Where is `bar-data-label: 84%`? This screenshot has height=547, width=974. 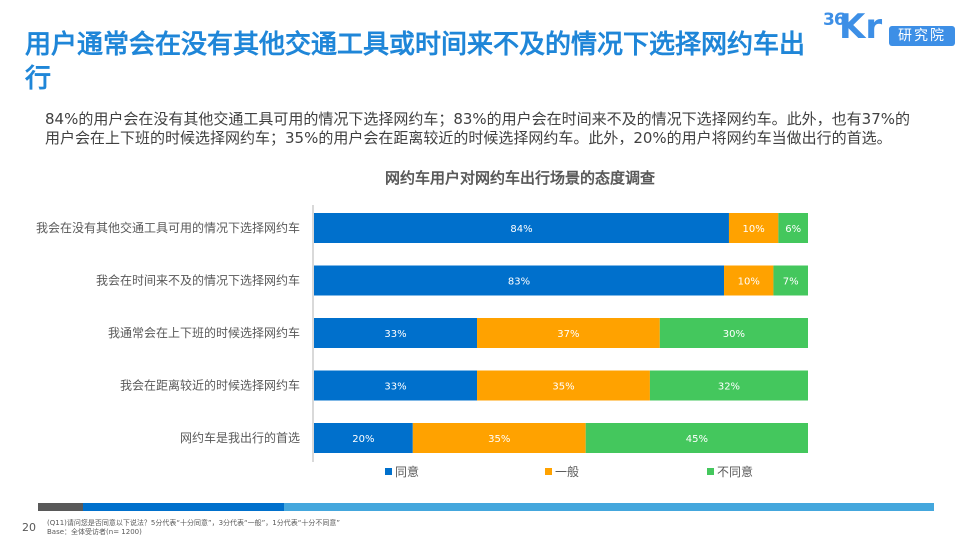
bar-data-label: 84% is located at coordinates (521, 229).